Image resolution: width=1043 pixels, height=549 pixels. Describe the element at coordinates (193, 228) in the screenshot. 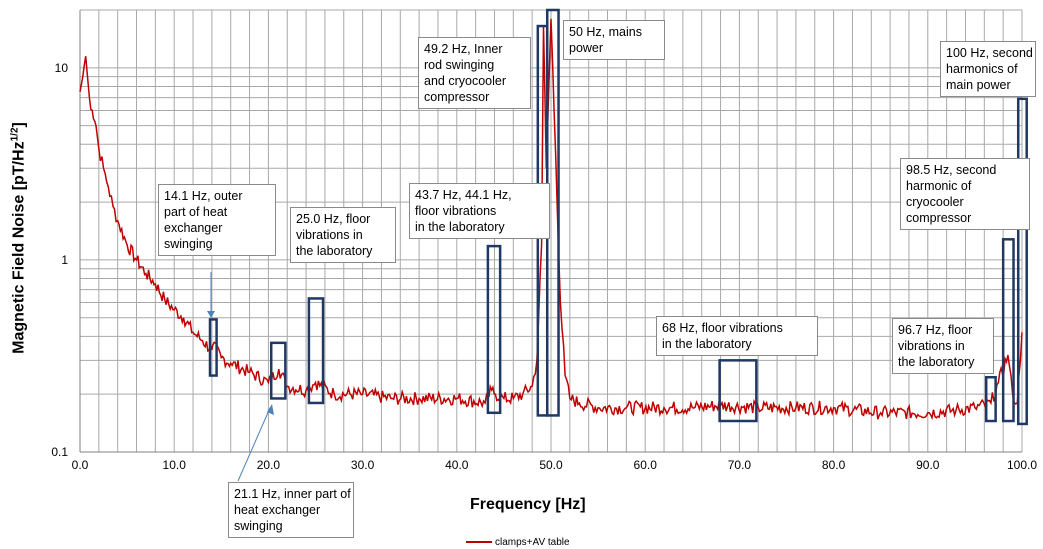

I see `annotation-line: exchanger` at that location.